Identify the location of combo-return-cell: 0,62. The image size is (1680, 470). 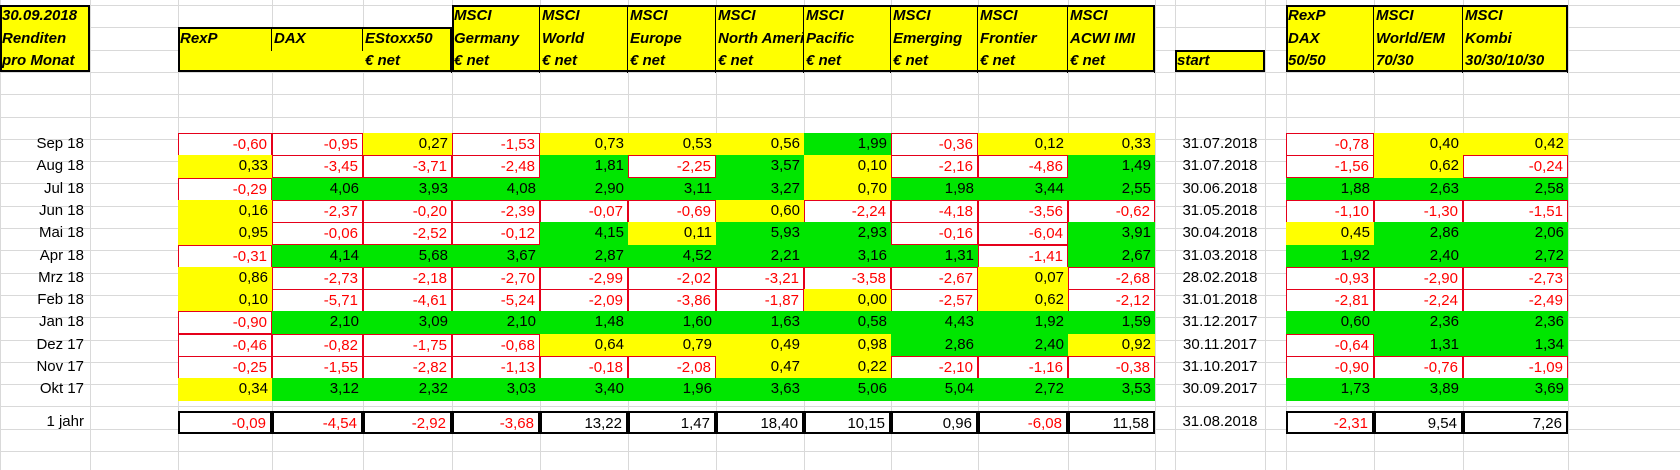
(1418, 166).